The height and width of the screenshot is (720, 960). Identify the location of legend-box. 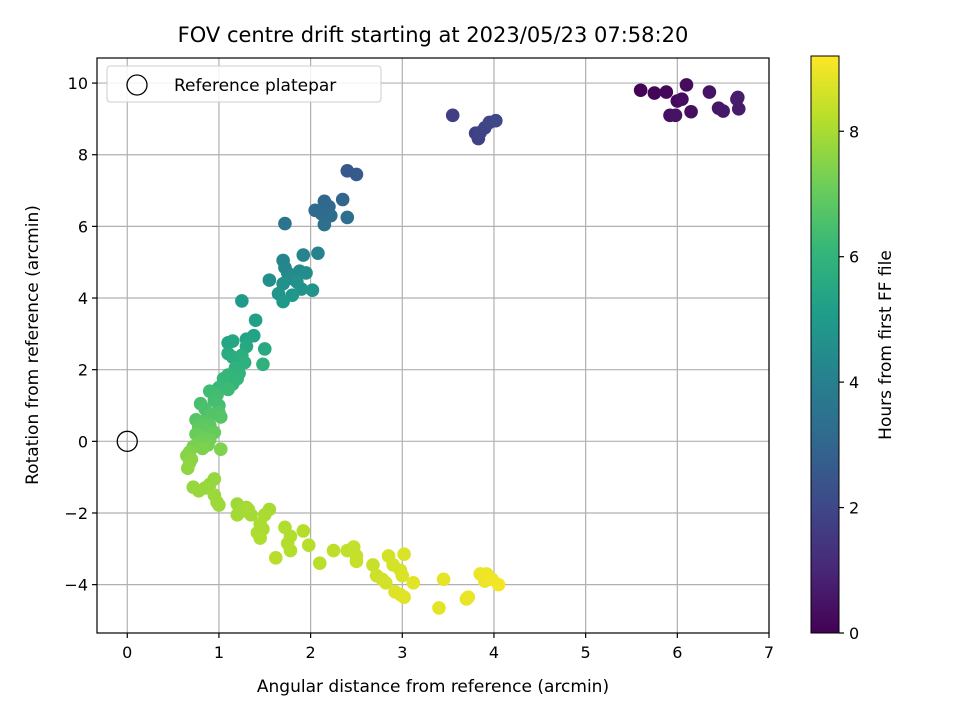
(244, 84).